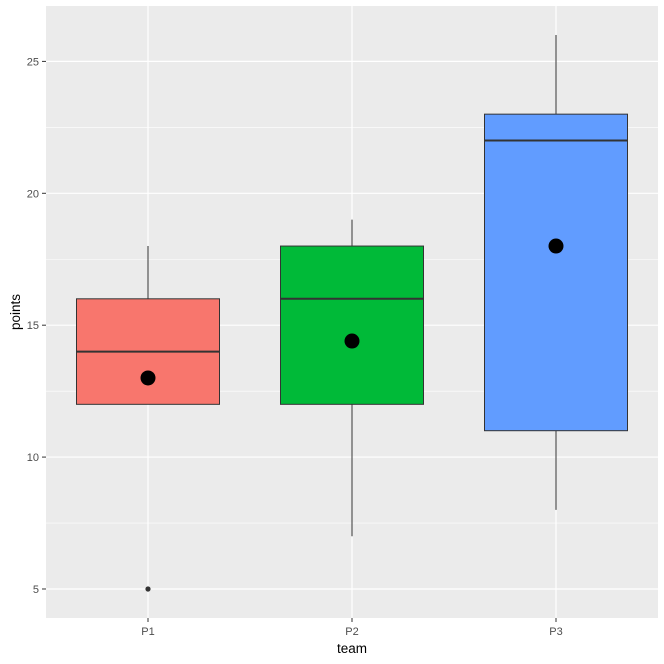 This screenshot has width=664, height=664. What do you see at coordinates (15, 312) in the screenshot?
I see `y-axis-title: points` at bounding box center [15, 312].